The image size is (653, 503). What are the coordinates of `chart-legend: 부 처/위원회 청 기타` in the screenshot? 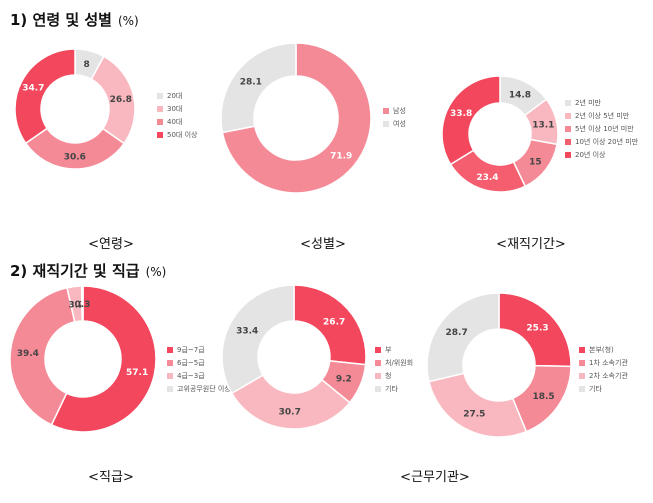 It's located at (394, 369).